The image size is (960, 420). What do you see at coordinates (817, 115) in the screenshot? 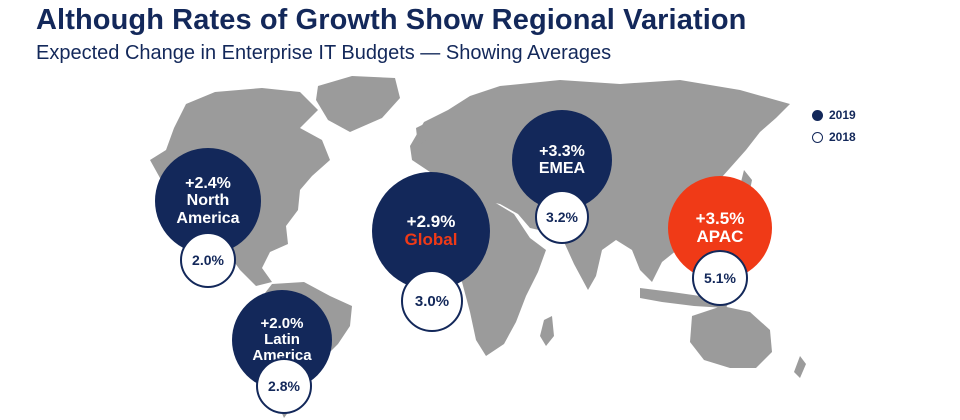
I see `legend-swatch-2019` at bounding box center [817, 115].